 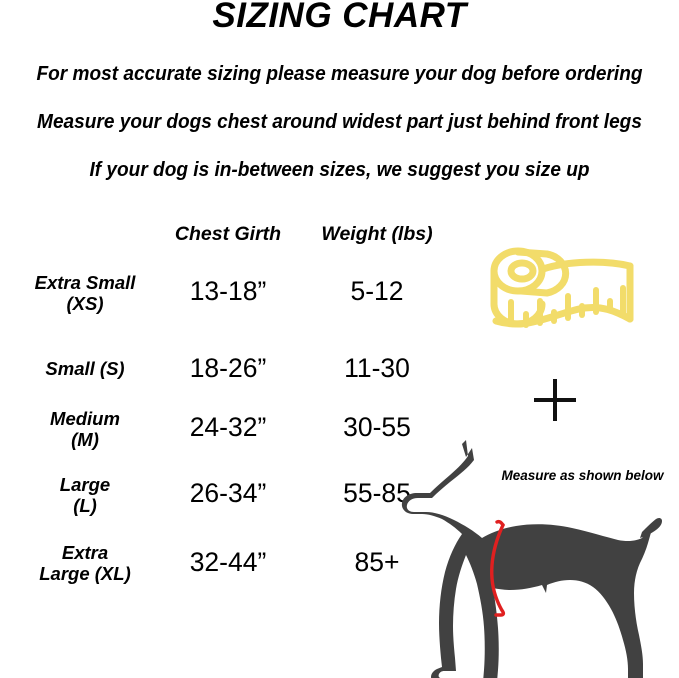 I want to click on row-label-extra-small: Extra Small (XS), so click(x=85, y=293).